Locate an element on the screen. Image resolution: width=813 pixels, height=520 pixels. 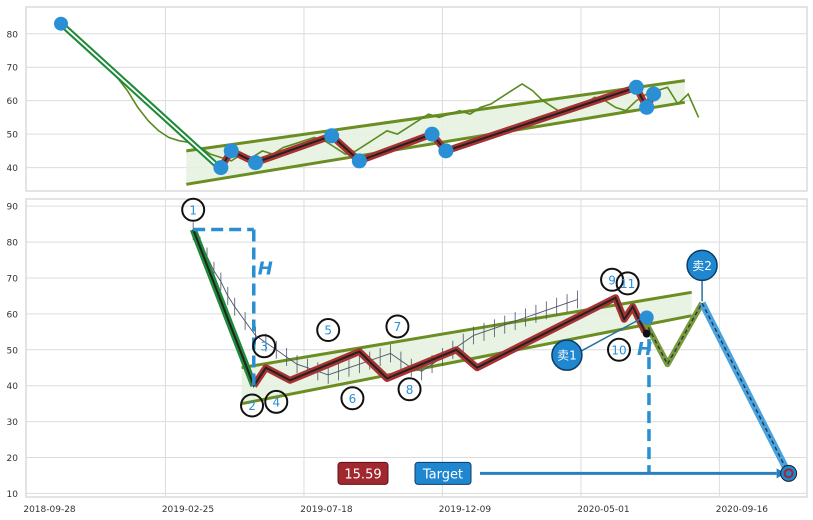
wave-label-text: 11 is located at coordinates (627, 284).